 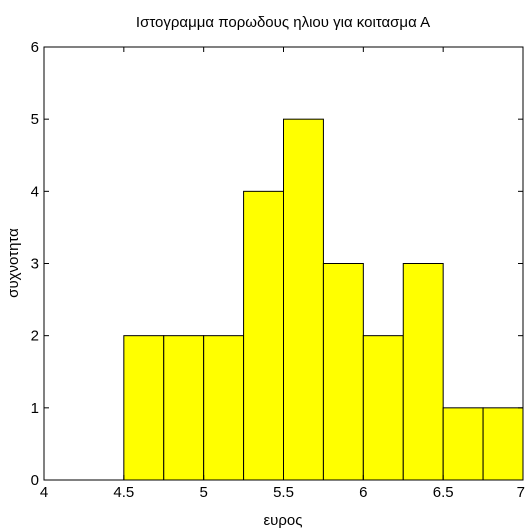 What do you see at coordinates (363, 492) in the screenshot?
I see `x-tick-label: 6` at bounding box center [363, 492].